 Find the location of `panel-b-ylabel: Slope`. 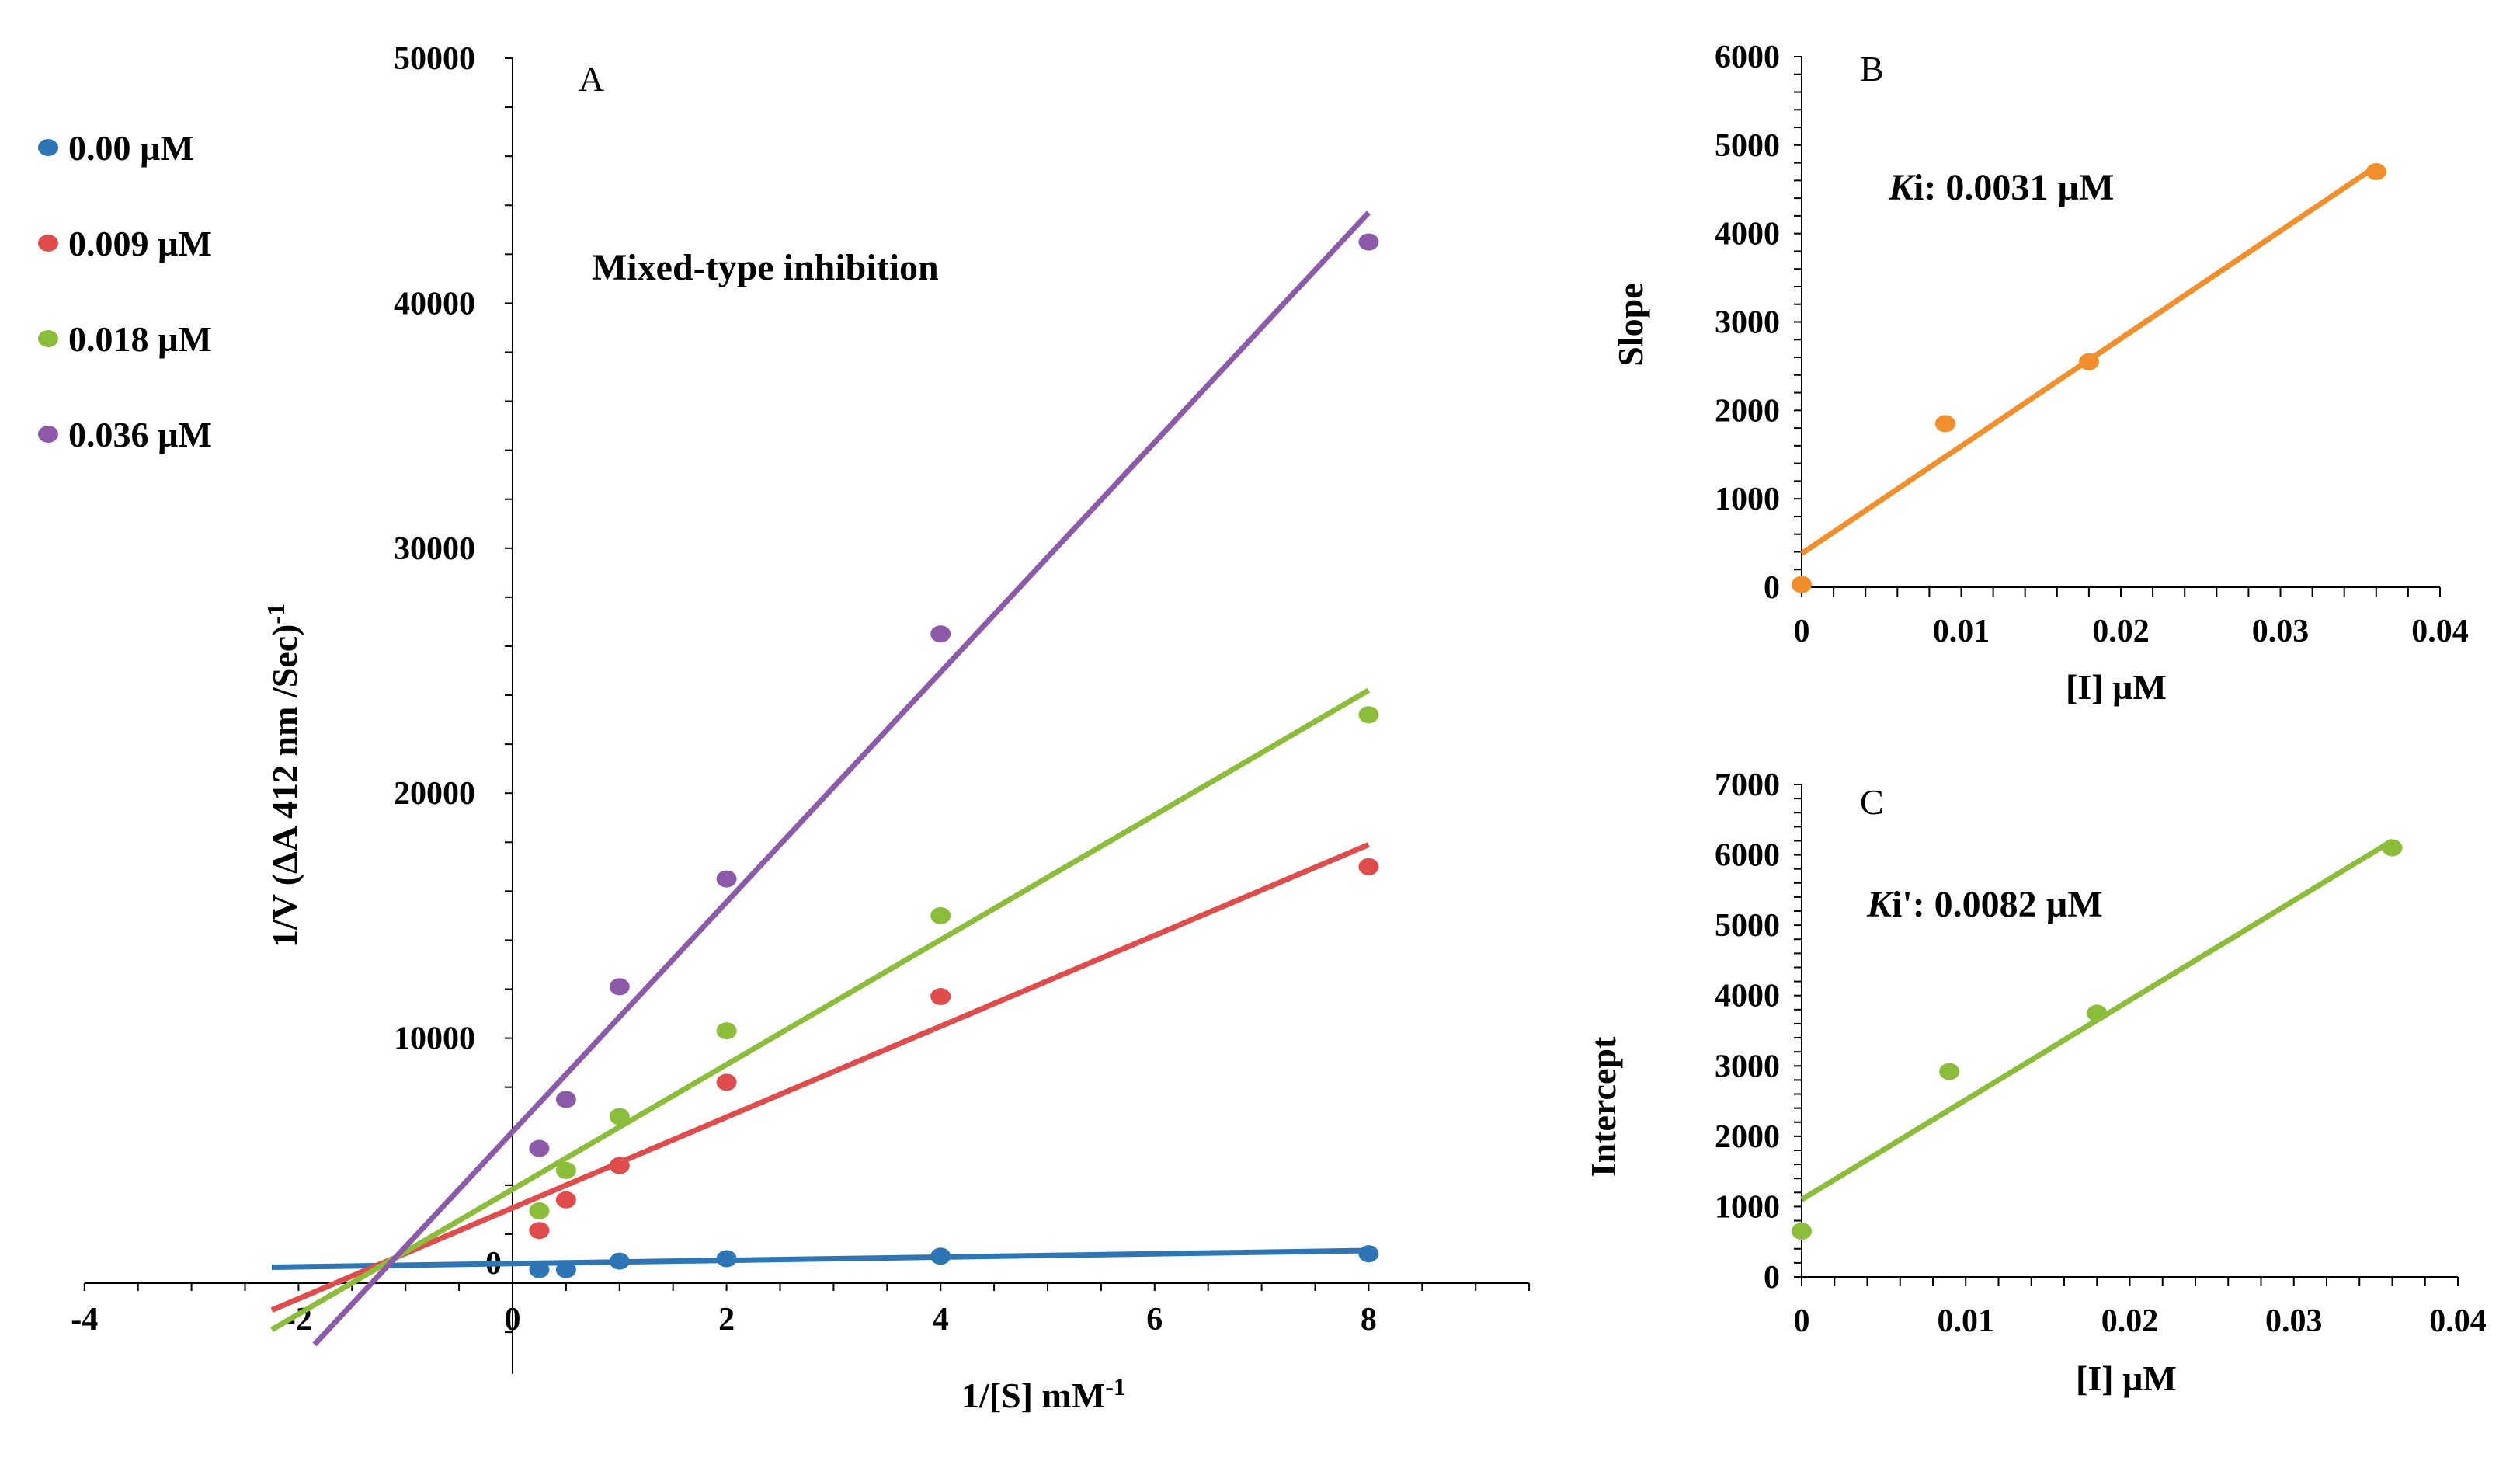

panel-b-ylabel: Slope is located at coordinates (1630, 324).